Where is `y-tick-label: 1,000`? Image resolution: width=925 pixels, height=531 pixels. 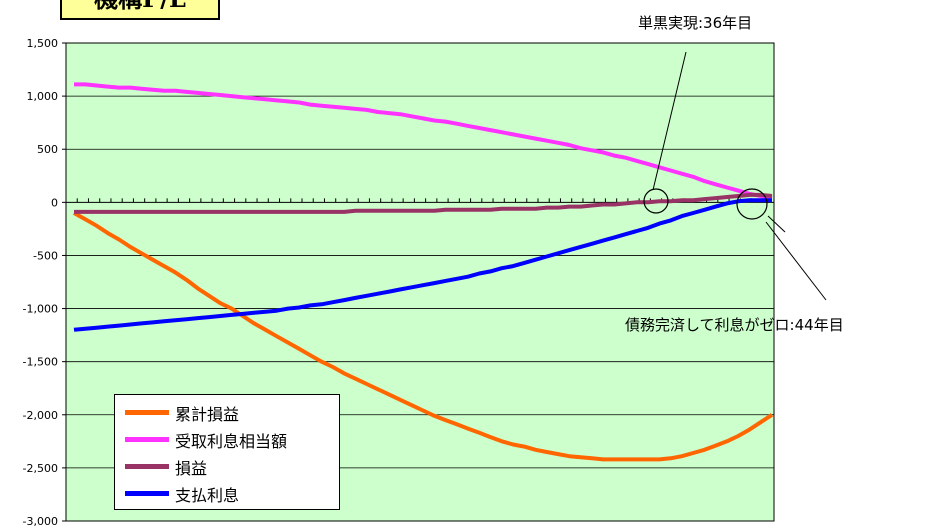
y-tick-label: 1,000 is located at coordinates (43, 96).